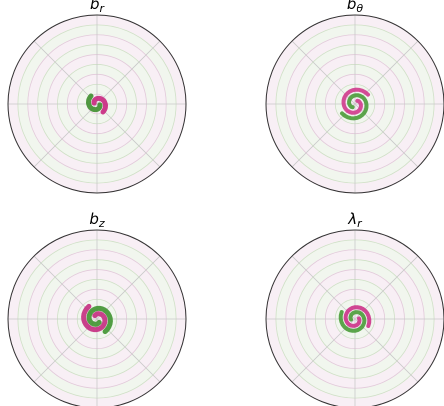 This screenshot has width=444, height=406. What do you see at coordinates (352, 219) in the screenshot?
I see `title-base: λ` at bounding box center [352, 219].